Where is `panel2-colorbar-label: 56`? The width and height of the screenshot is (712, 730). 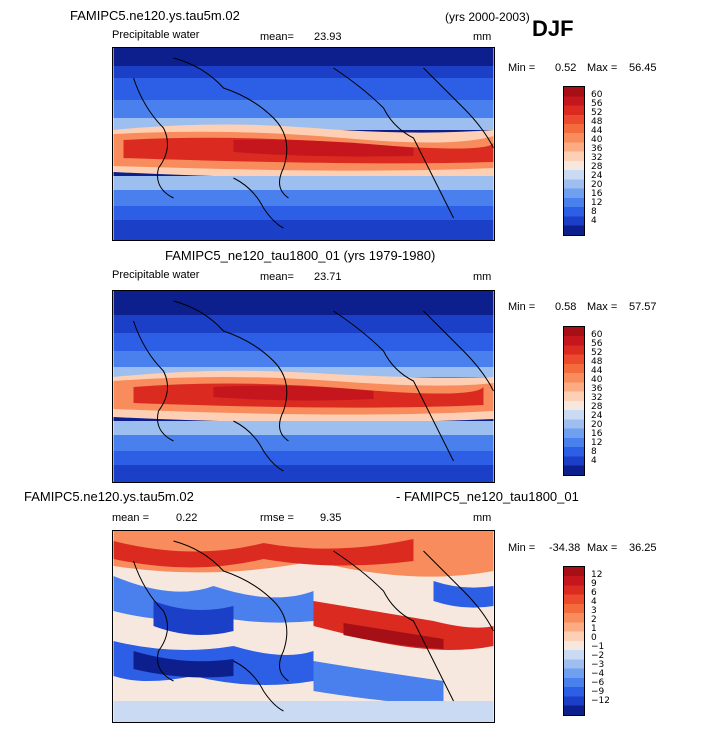
panel2-colorbar-label: 56 is located at coordinates (597, 344).